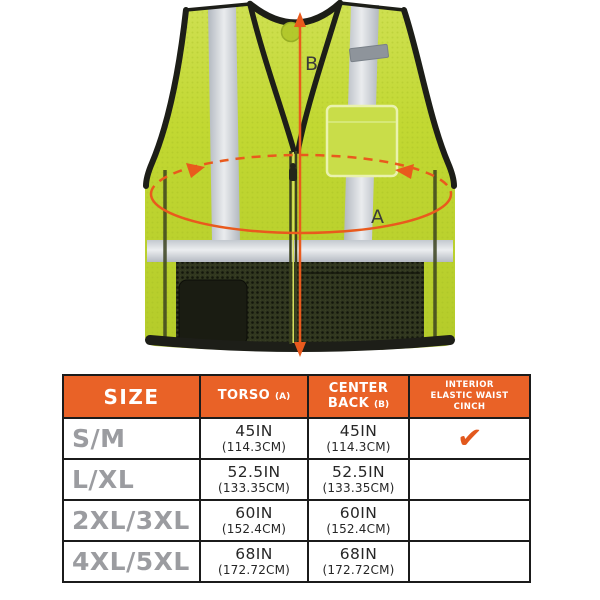 The height and width of the screenshot is (600, 600). I want to click on header-center-back: CENTER BACK (B), so click(358, 396).